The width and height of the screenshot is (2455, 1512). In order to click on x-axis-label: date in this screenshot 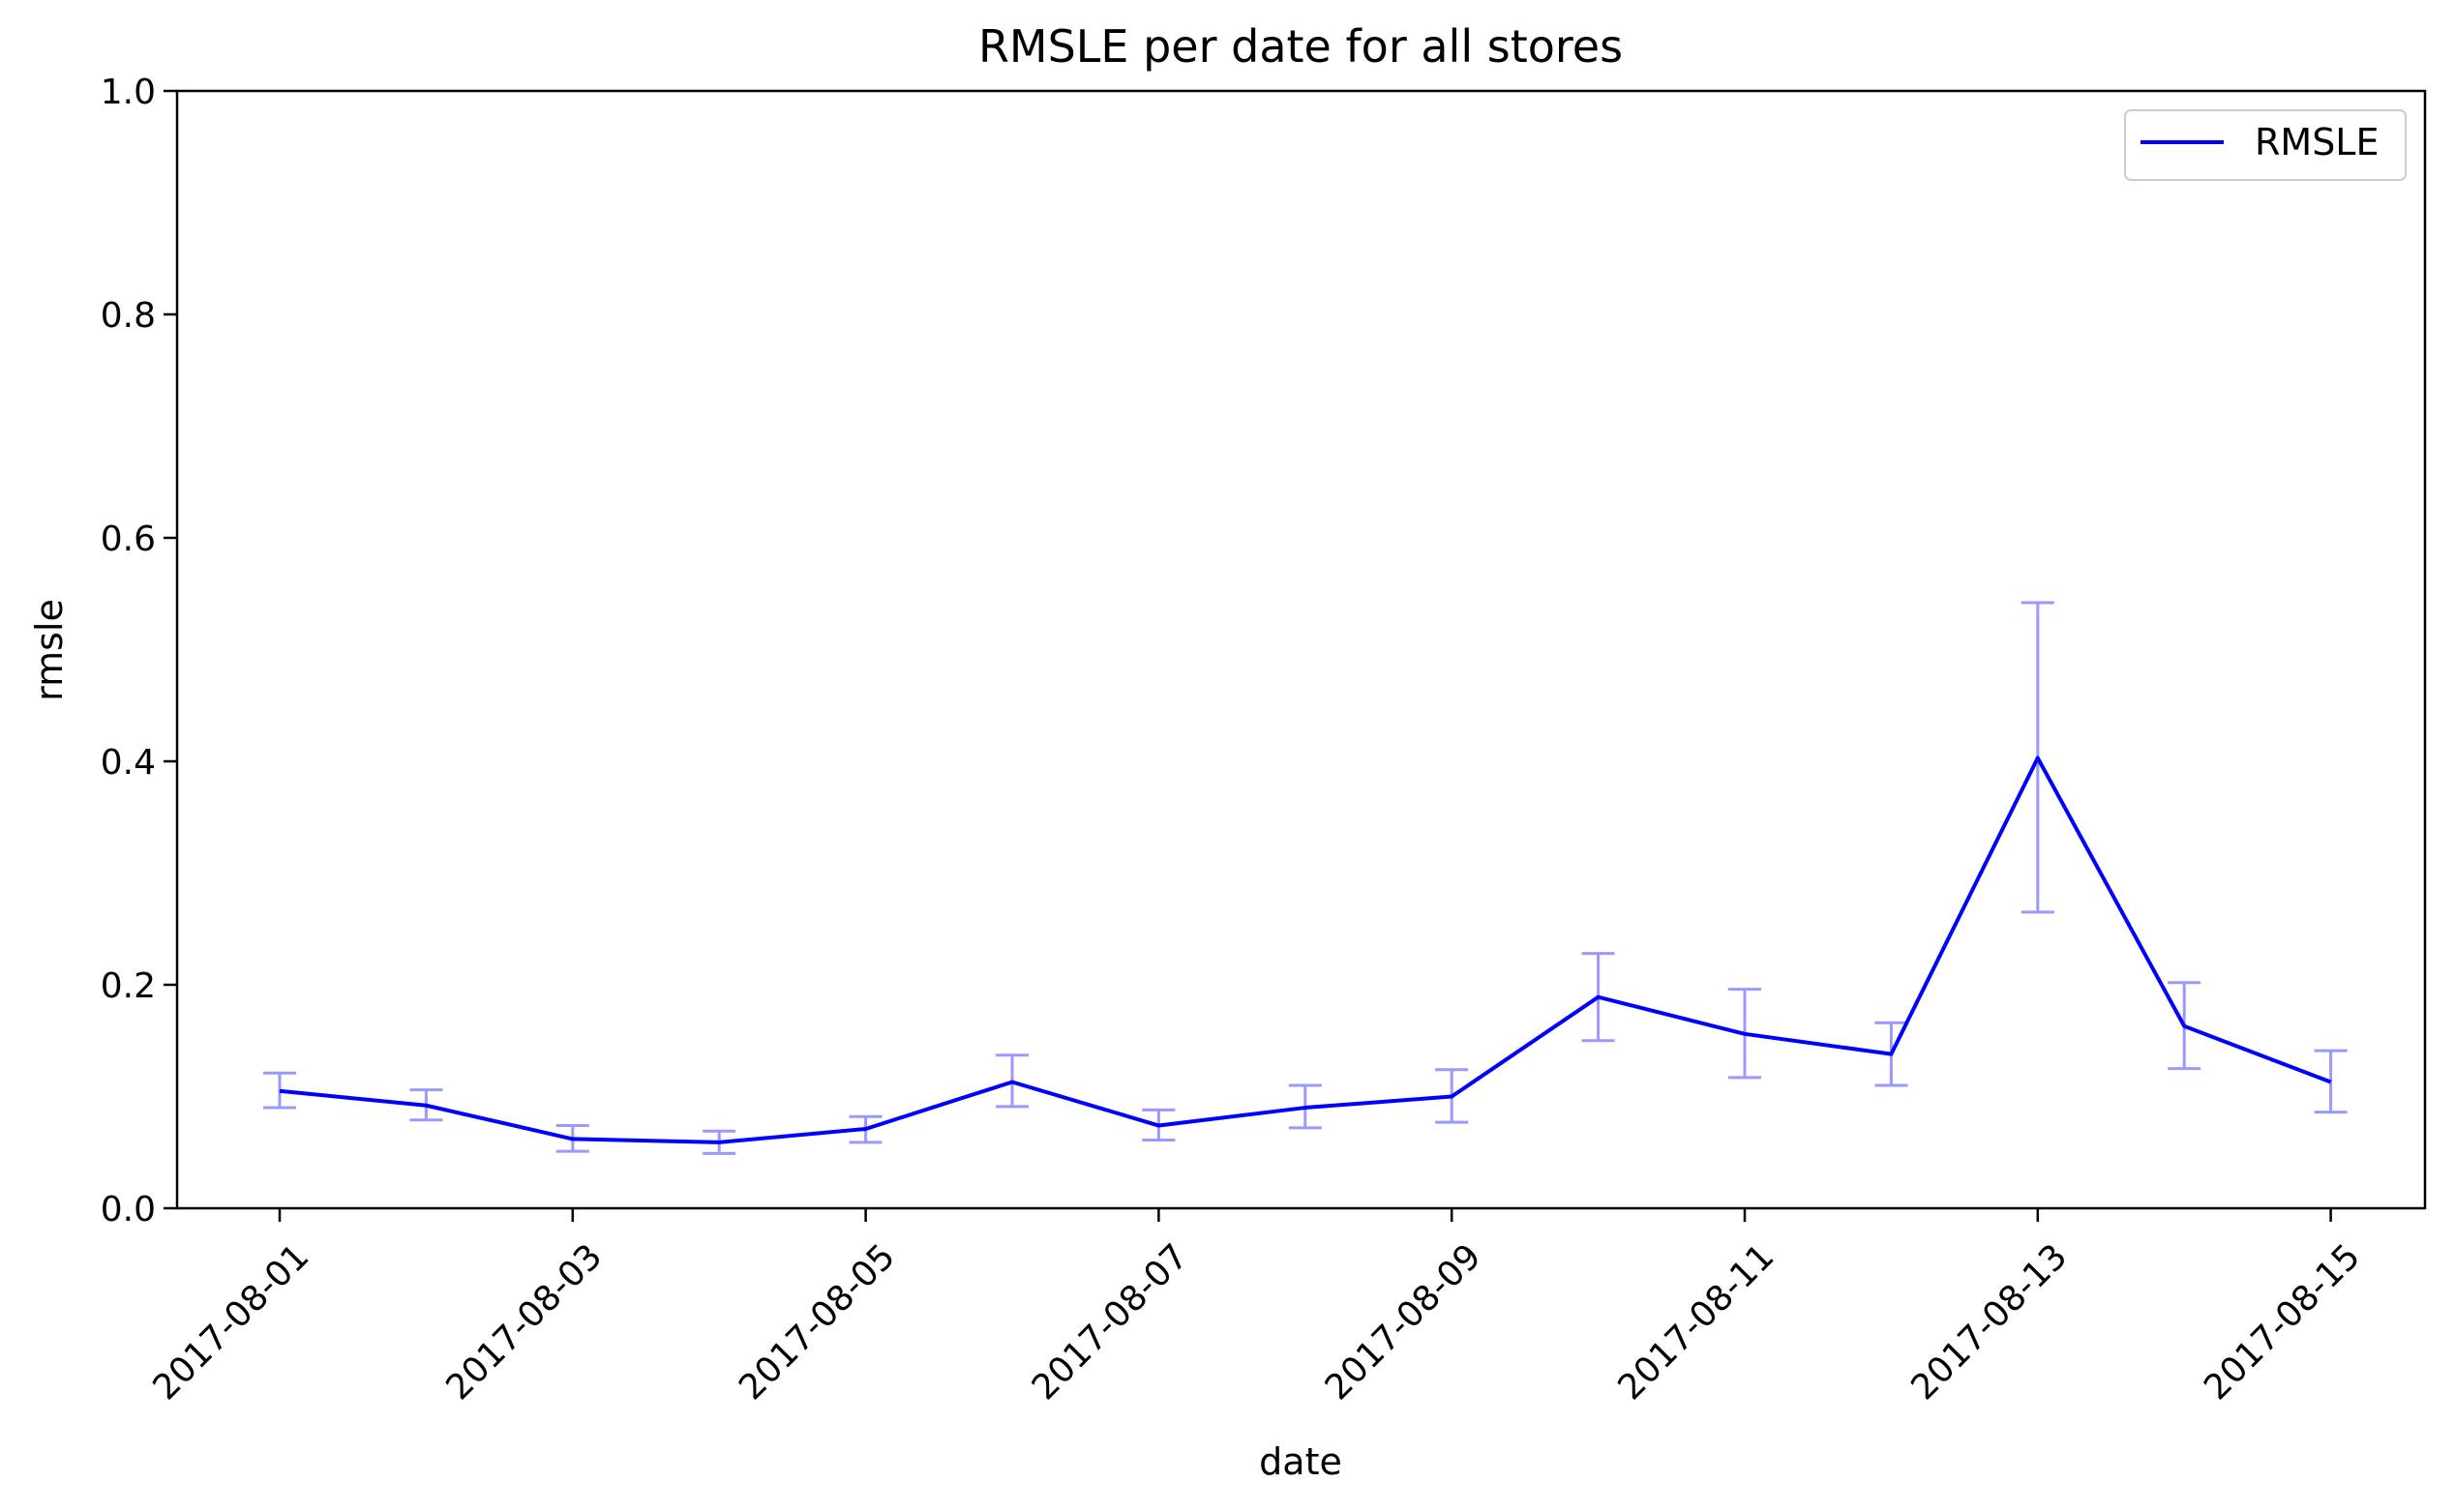, I will do `click(1301, 1462)`.